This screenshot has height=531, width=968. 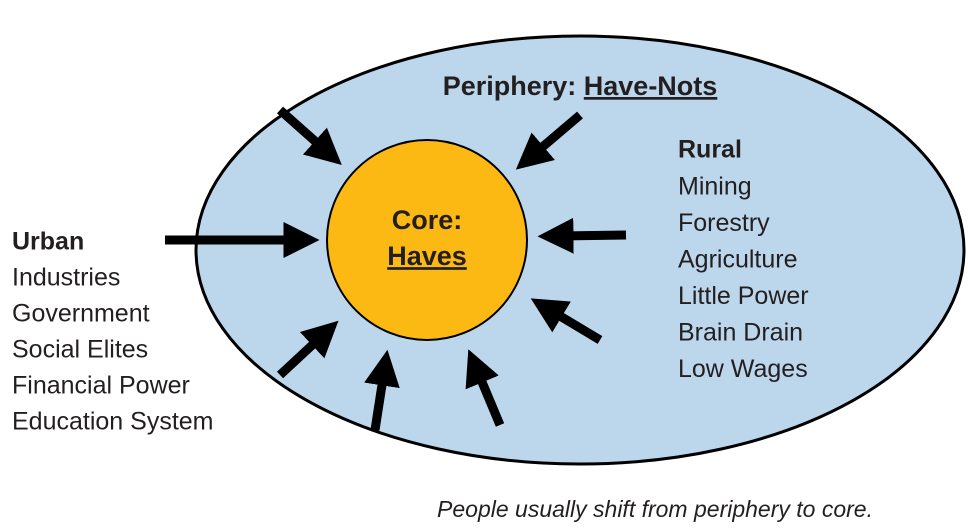 What do you see at coordinates (724, 223) in the screenshot?
I see `rural-item: Forestry` at bounding box center [724, 223].